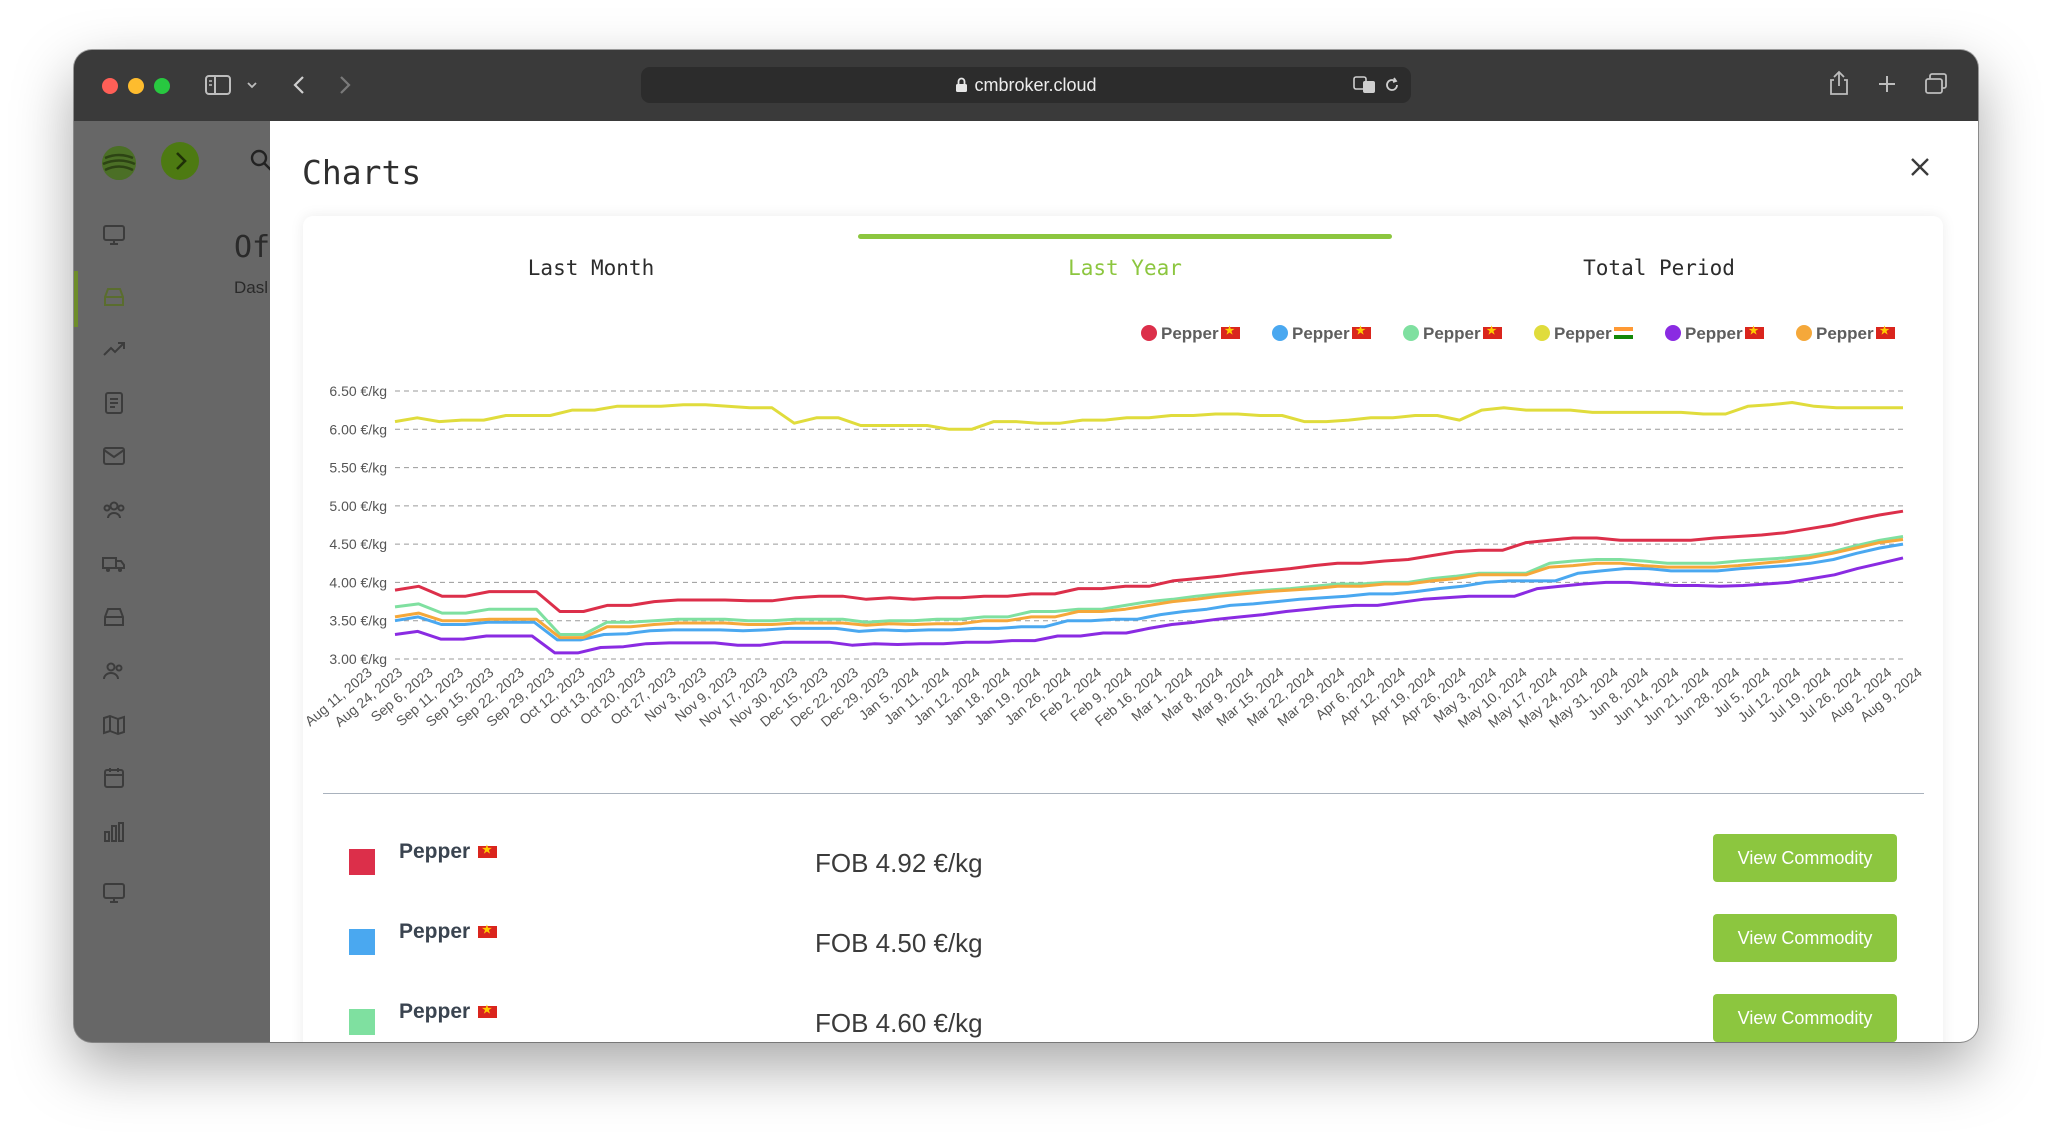  I want to click on url-text: cmbroker.cloud, so click(1035, 85).